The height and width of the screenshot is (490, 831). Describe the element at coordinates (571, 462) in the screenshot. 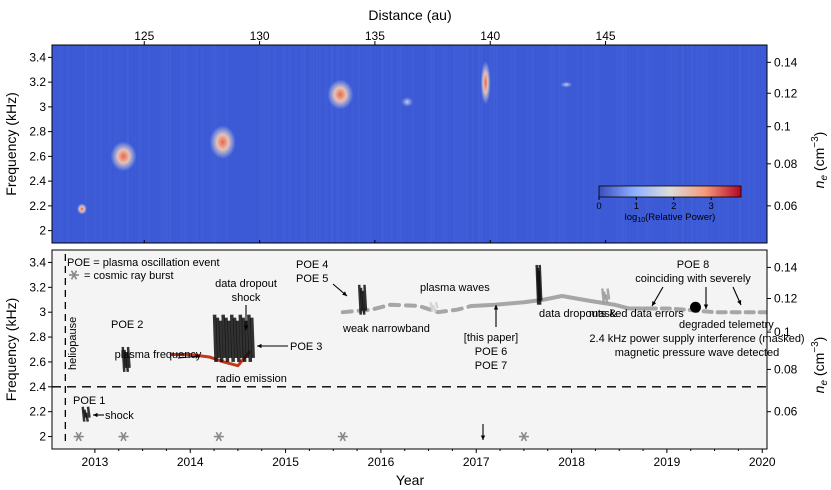

I see `bottom-x-tick-label: 2018` at that location.